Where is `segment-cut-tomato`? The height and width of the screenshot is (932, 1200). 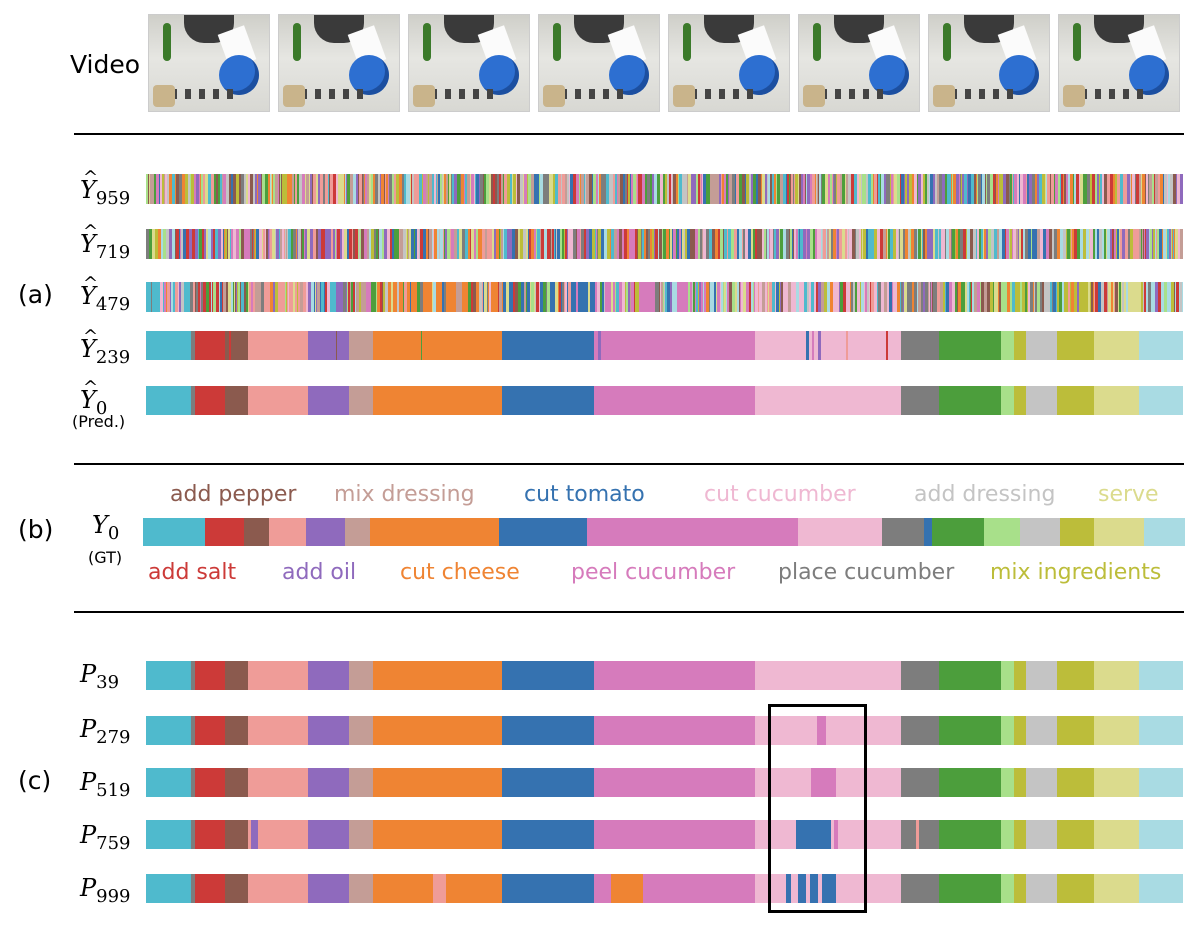
segment-cut-tomato is located at coordinates (817, 888).